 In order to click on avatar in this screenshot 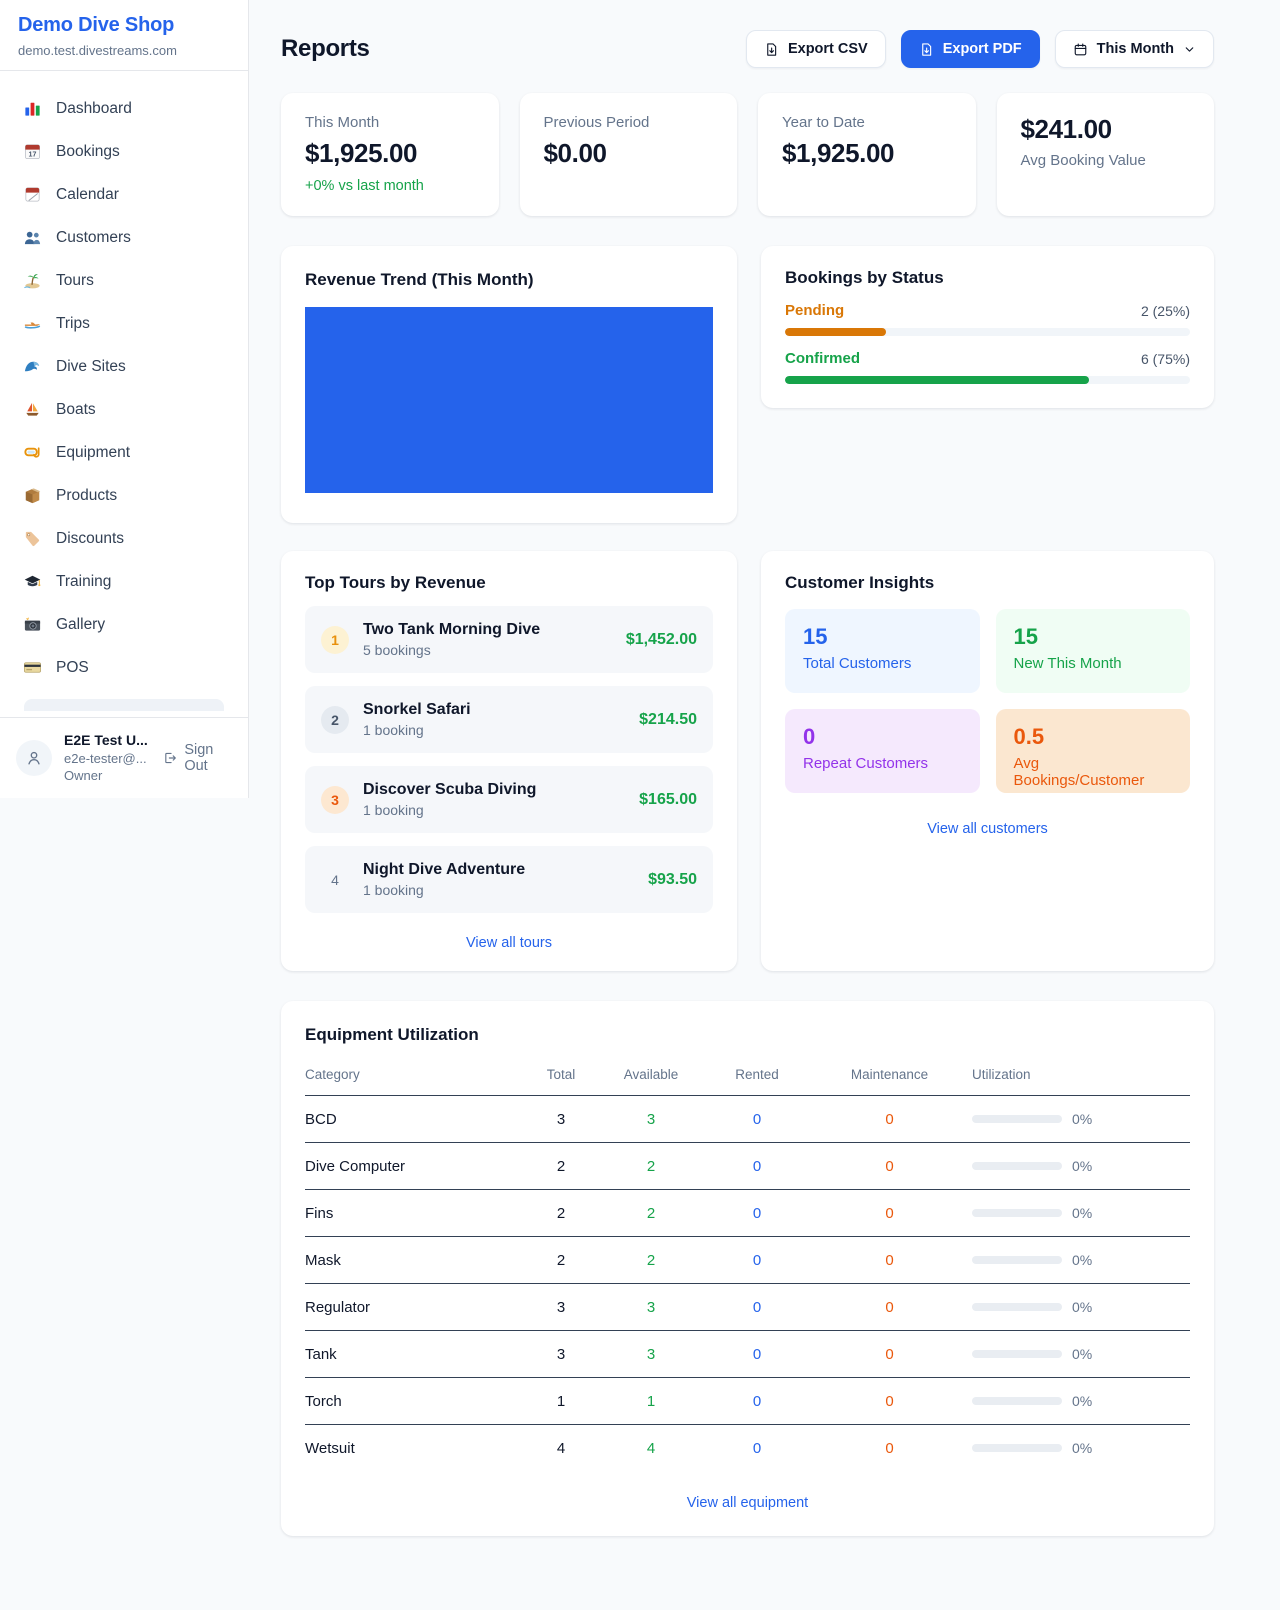, I will do `click(34, 758)`.